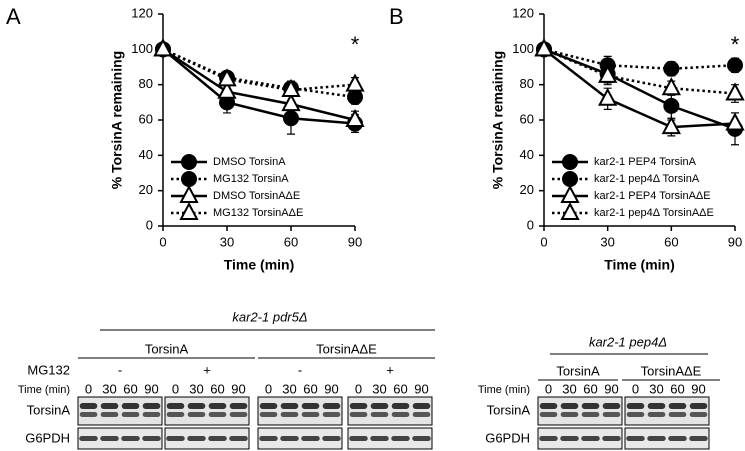 The image size is (745, 451). What do you see at coordinates (654, 213) in the screenshot?
I see `legend-label: kar2-1 pep4Δ TorsinAΔE` at bounding box center [654, 213].